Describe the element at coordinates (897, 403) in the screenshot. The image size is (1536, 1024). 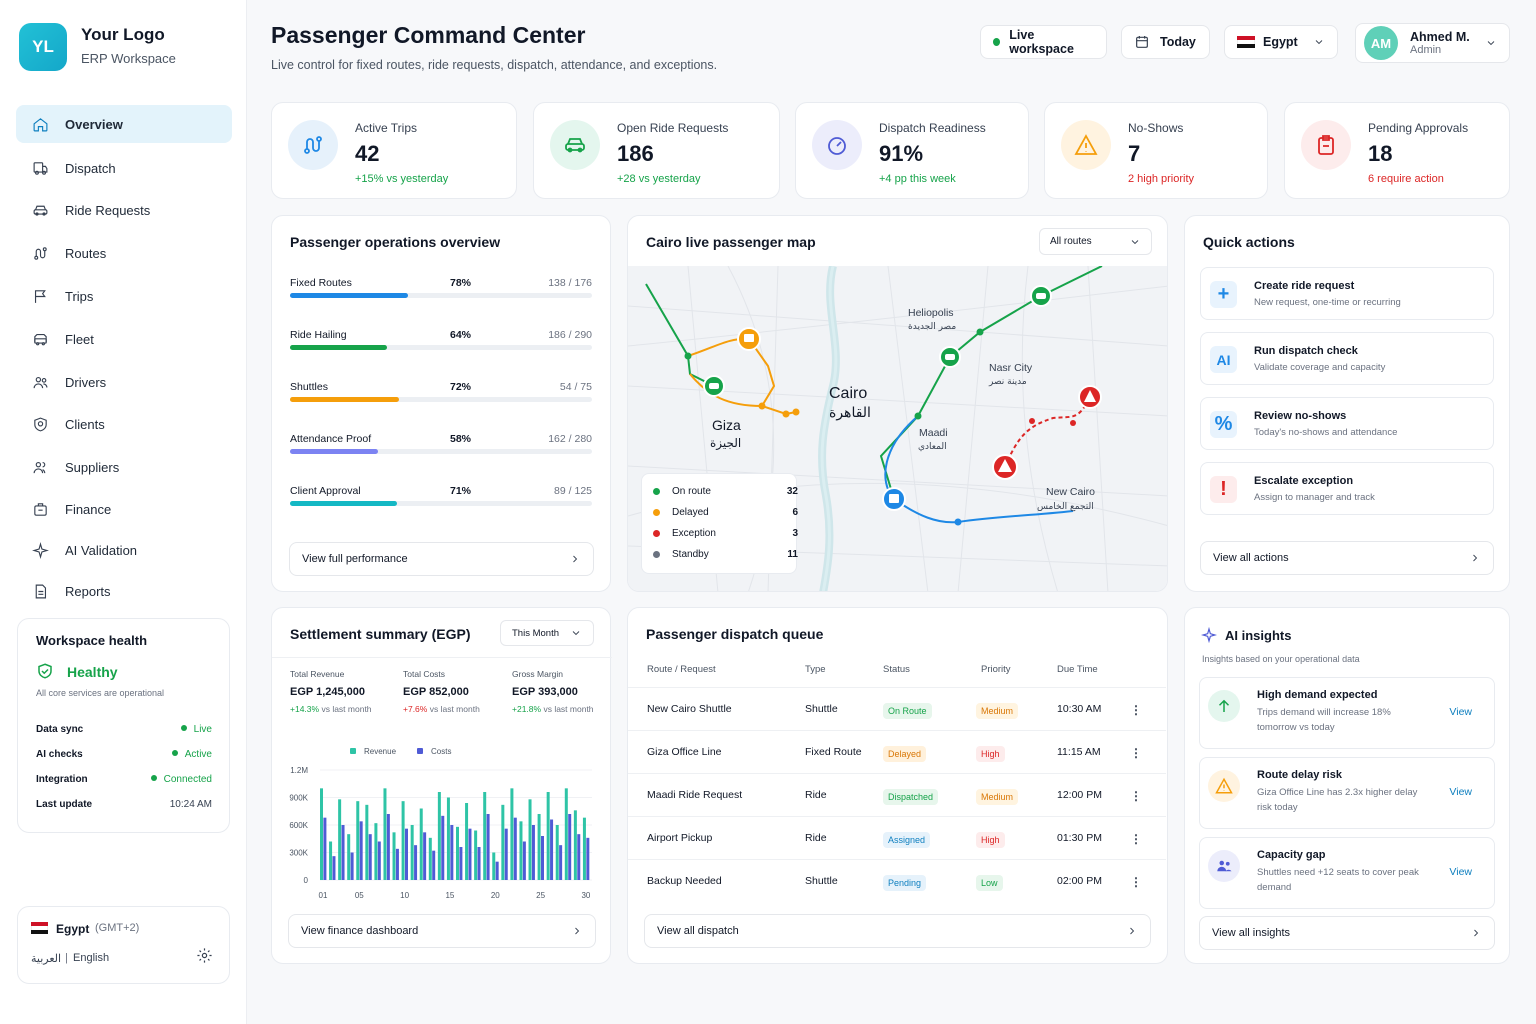
I see `map-card: Cairo live passenger map All routes` at that location.